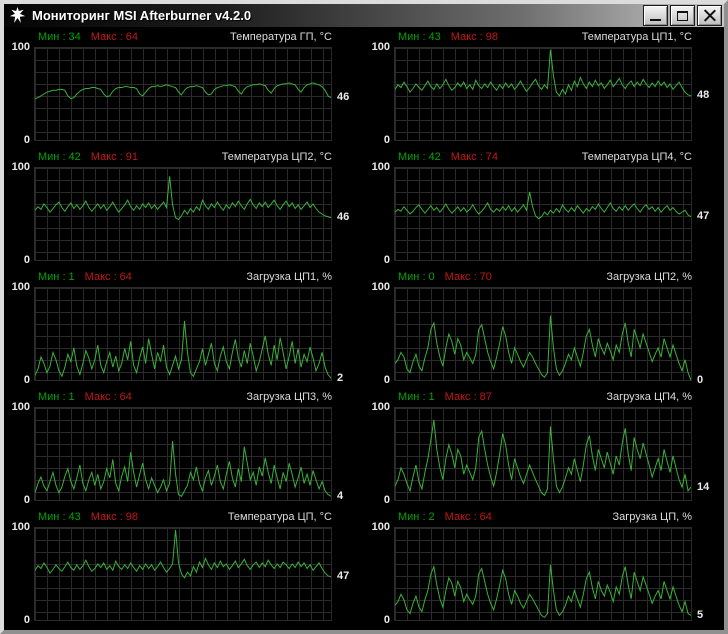 This screenshot has width=728, height=634. I want to click on window-controls, so click(682, 15).